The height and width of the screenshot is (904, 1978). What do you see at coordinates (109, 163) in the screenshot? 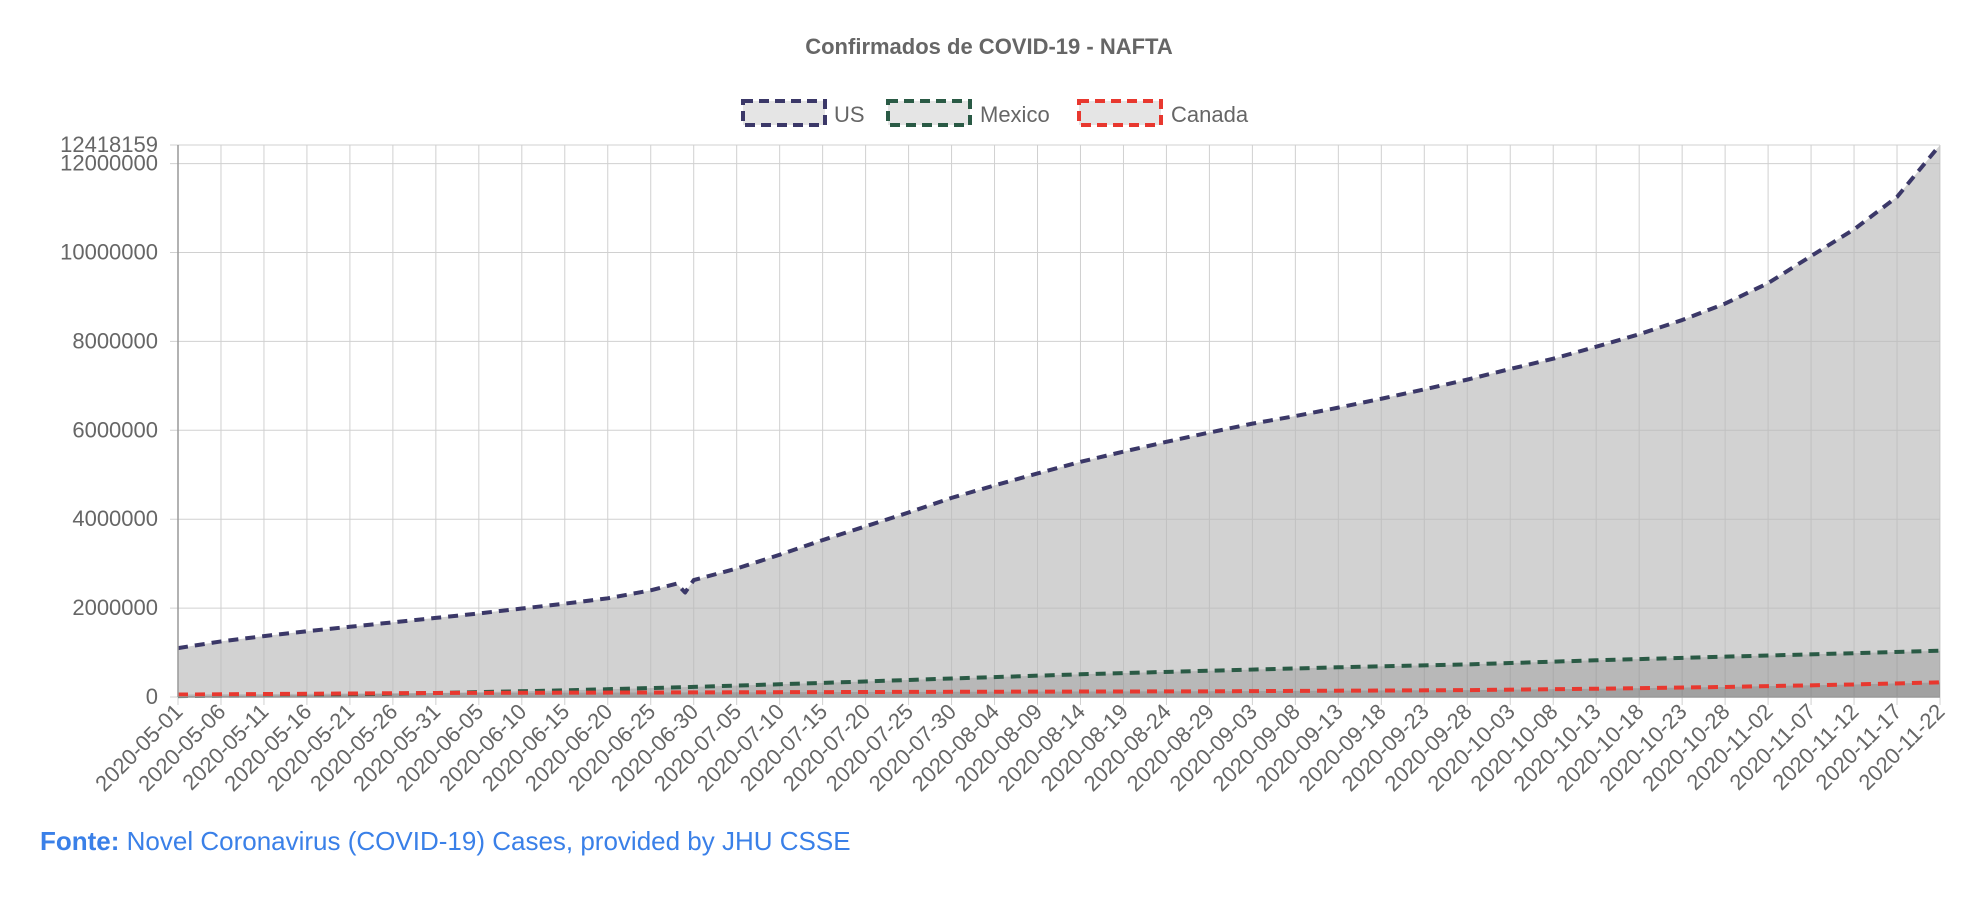
I see `y-tick-label: 12000000` at bounding box center [109, 163].